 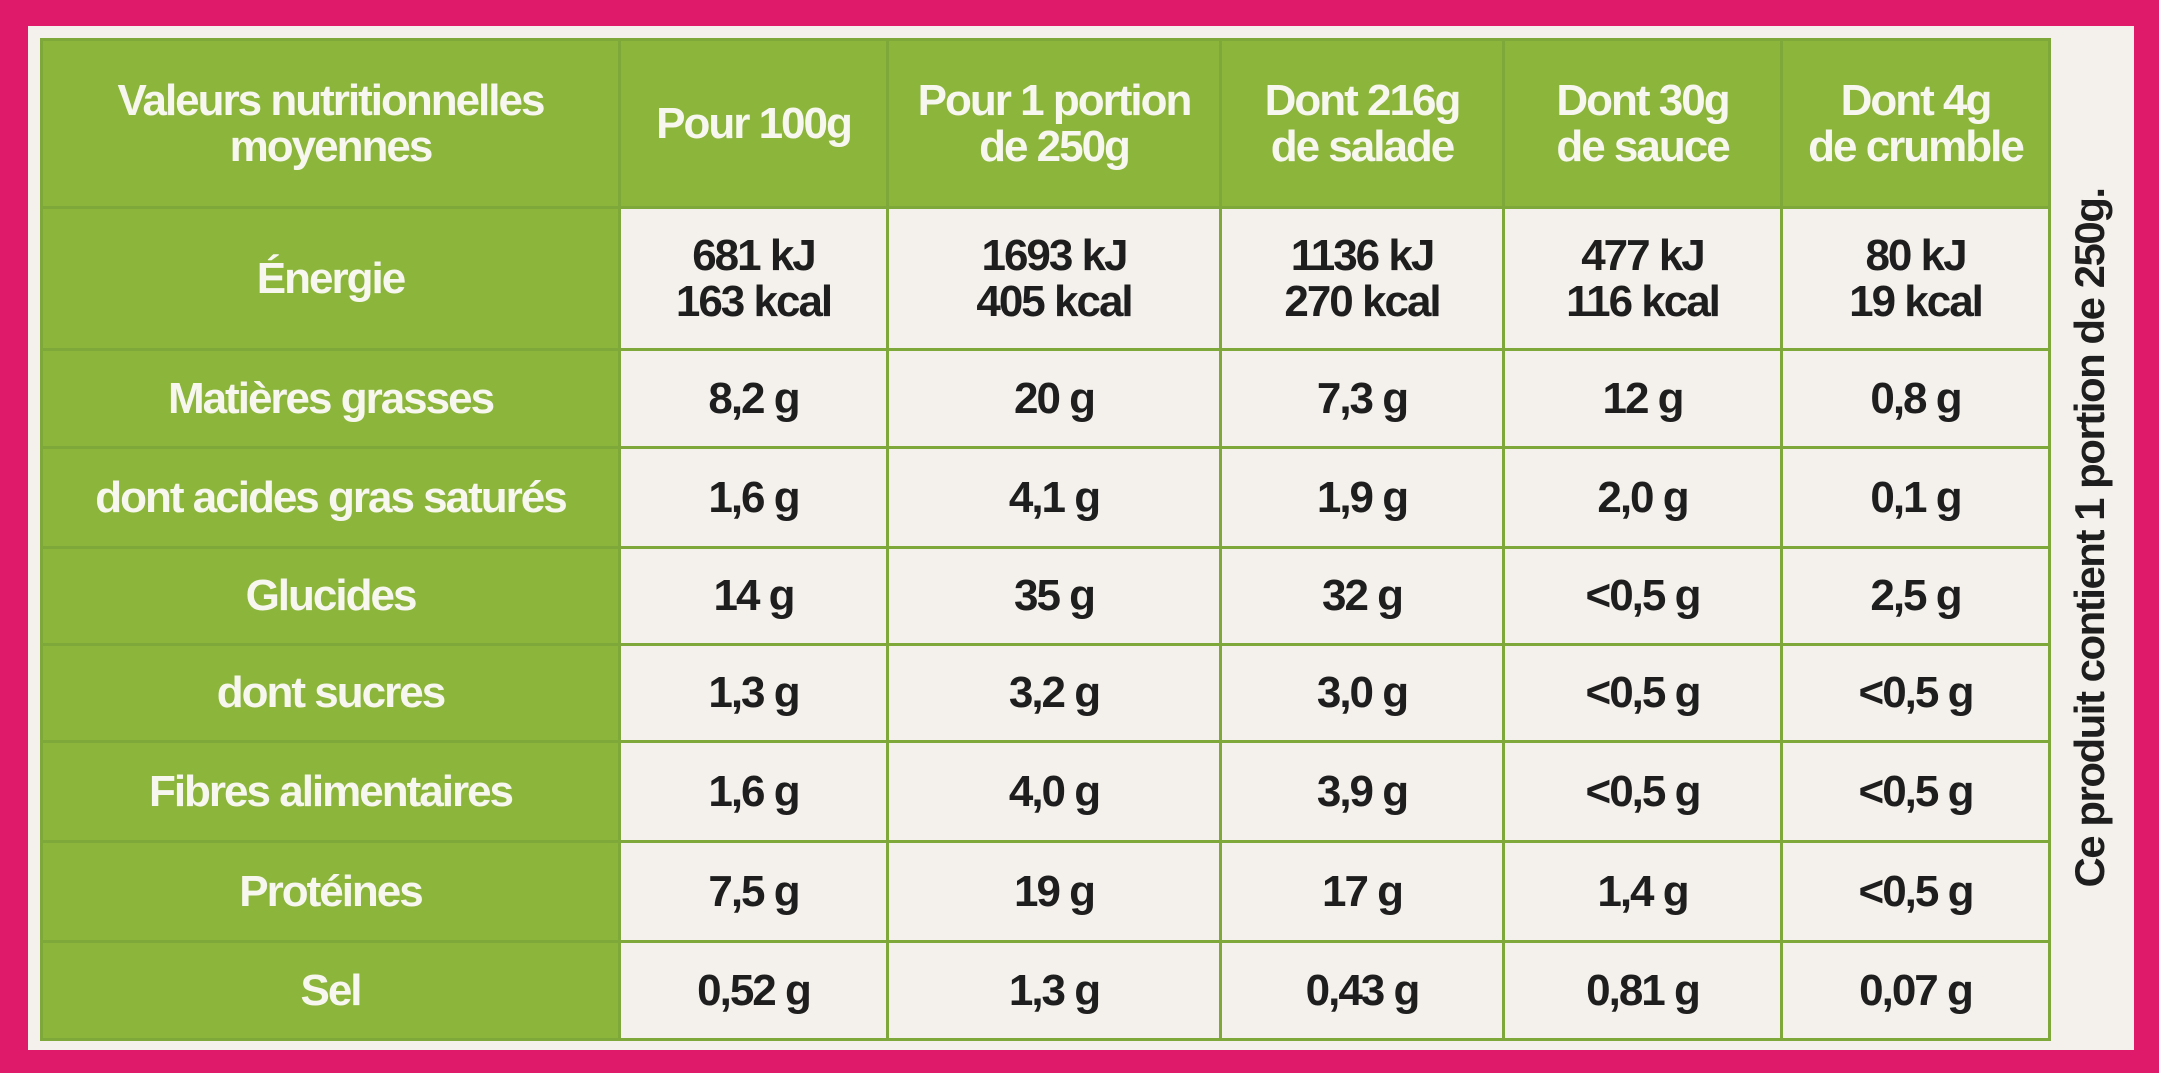 I want to click on value-cell: 32 g, so click(x=1362, y=596).